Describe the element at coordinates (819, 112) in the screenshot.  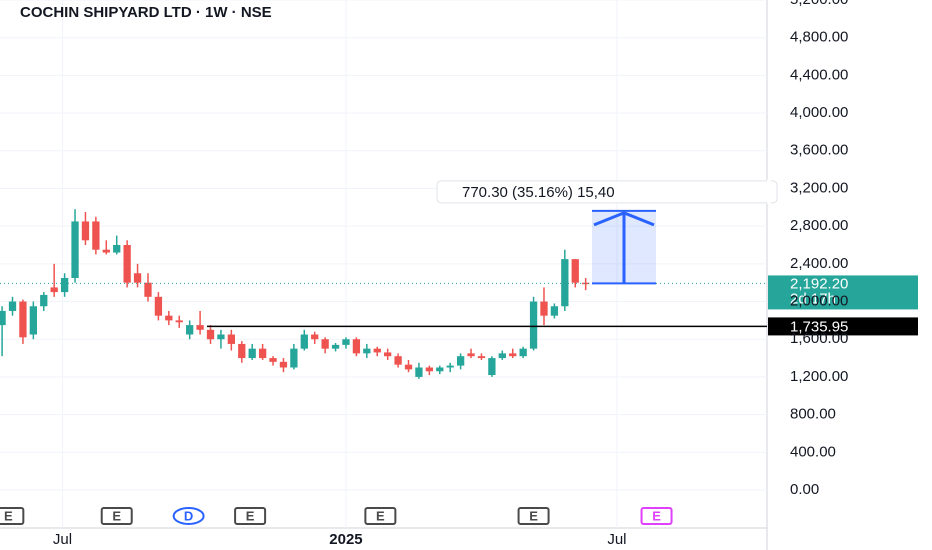
I see `y-tick-label: 4,000.00` at that location.